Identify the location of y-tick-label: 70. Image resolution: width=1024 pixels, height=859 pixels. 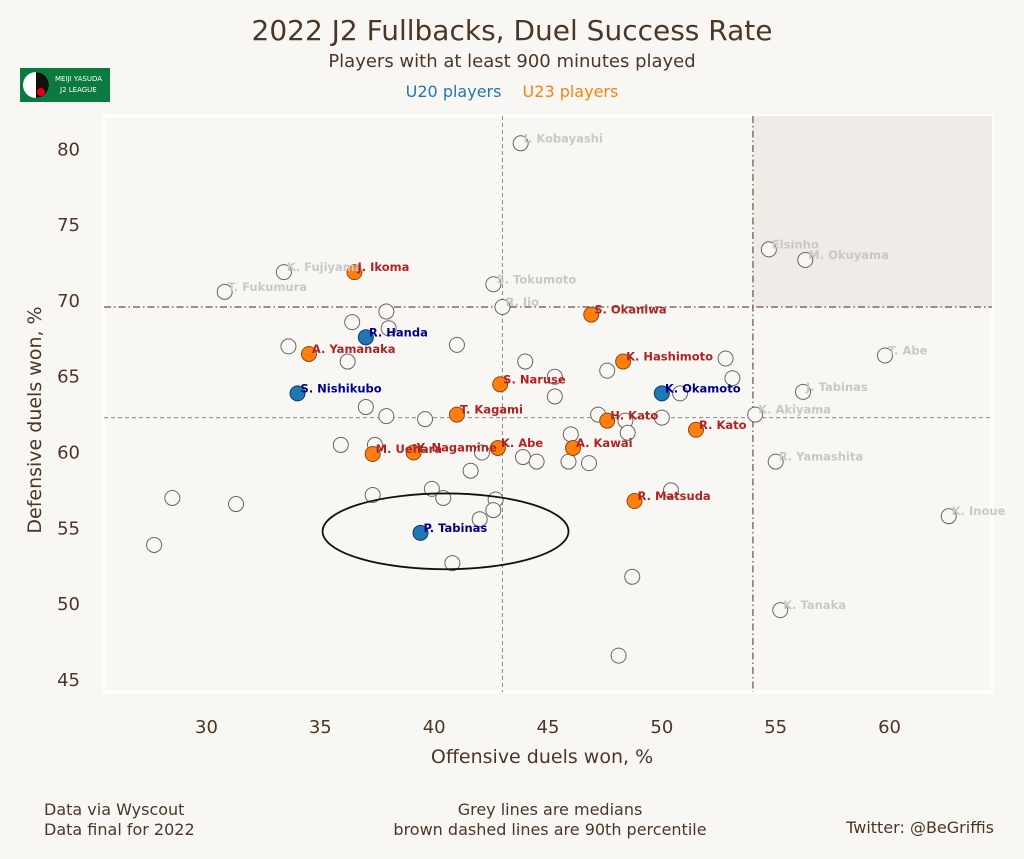
(68, 301).